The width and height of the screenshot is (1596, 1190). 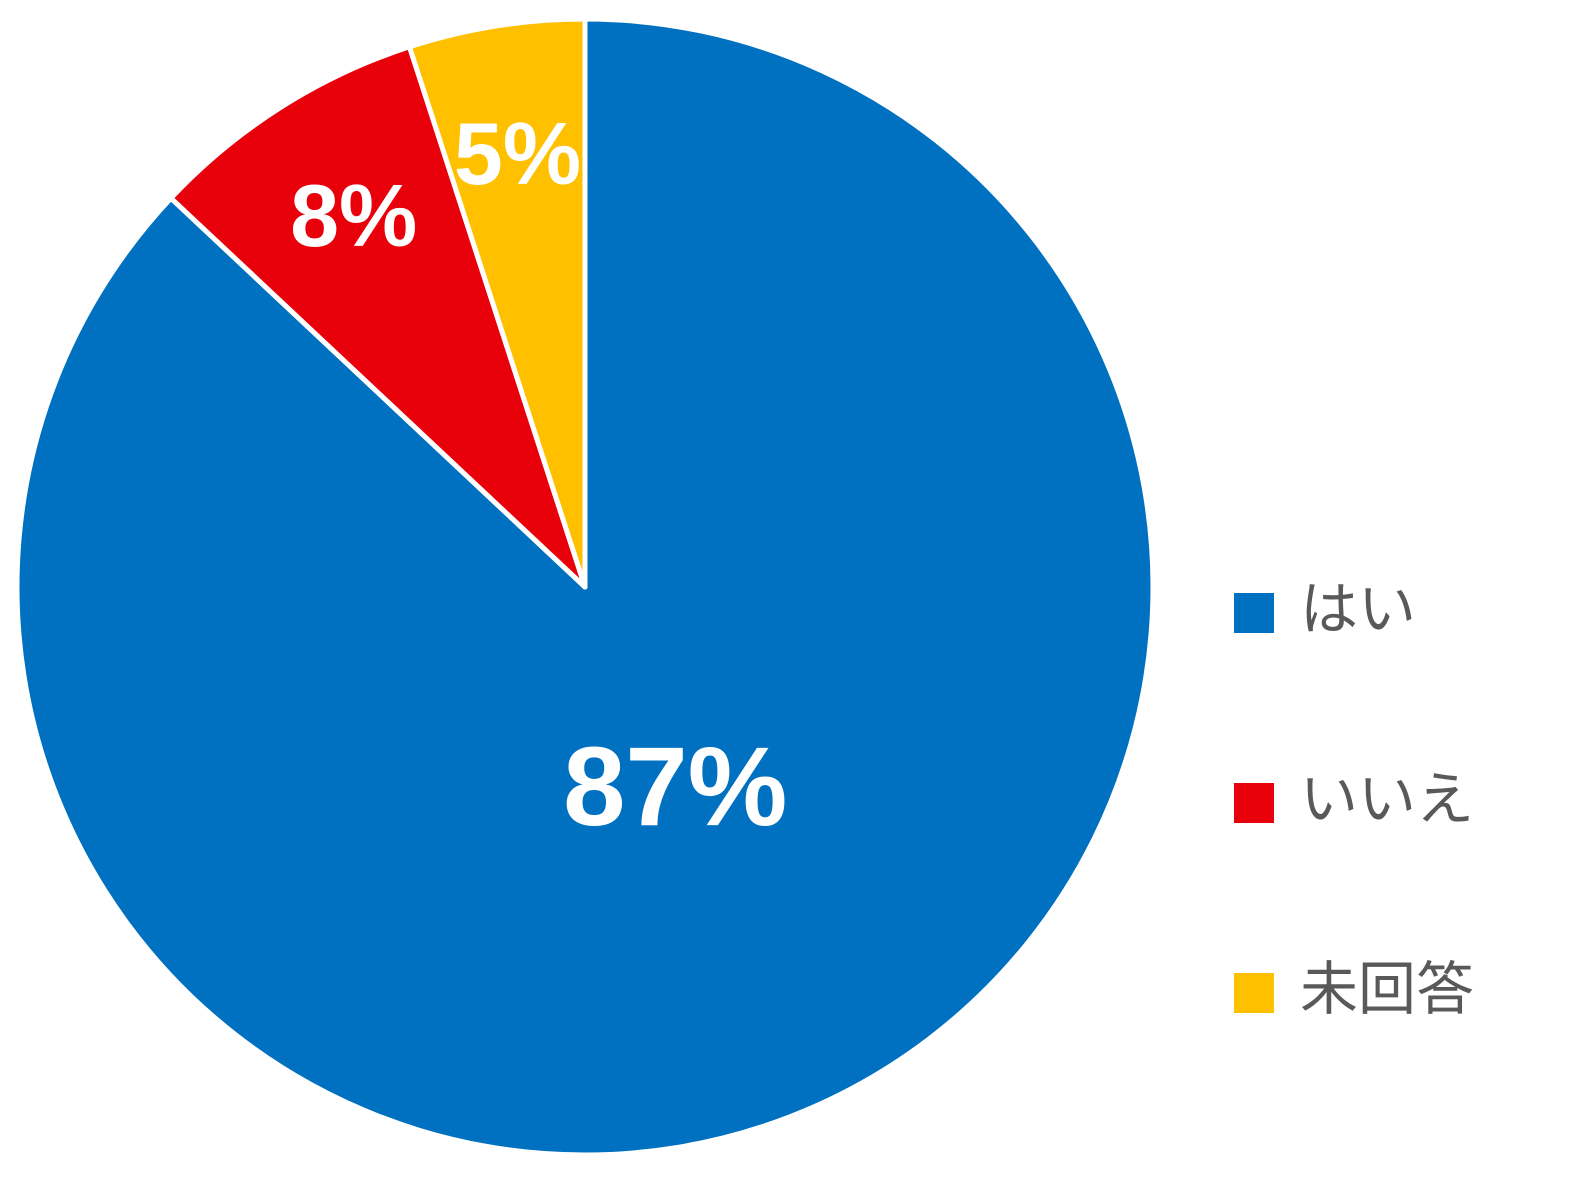 I want to click on legend-label: はい, so click(x=1358, y=609).